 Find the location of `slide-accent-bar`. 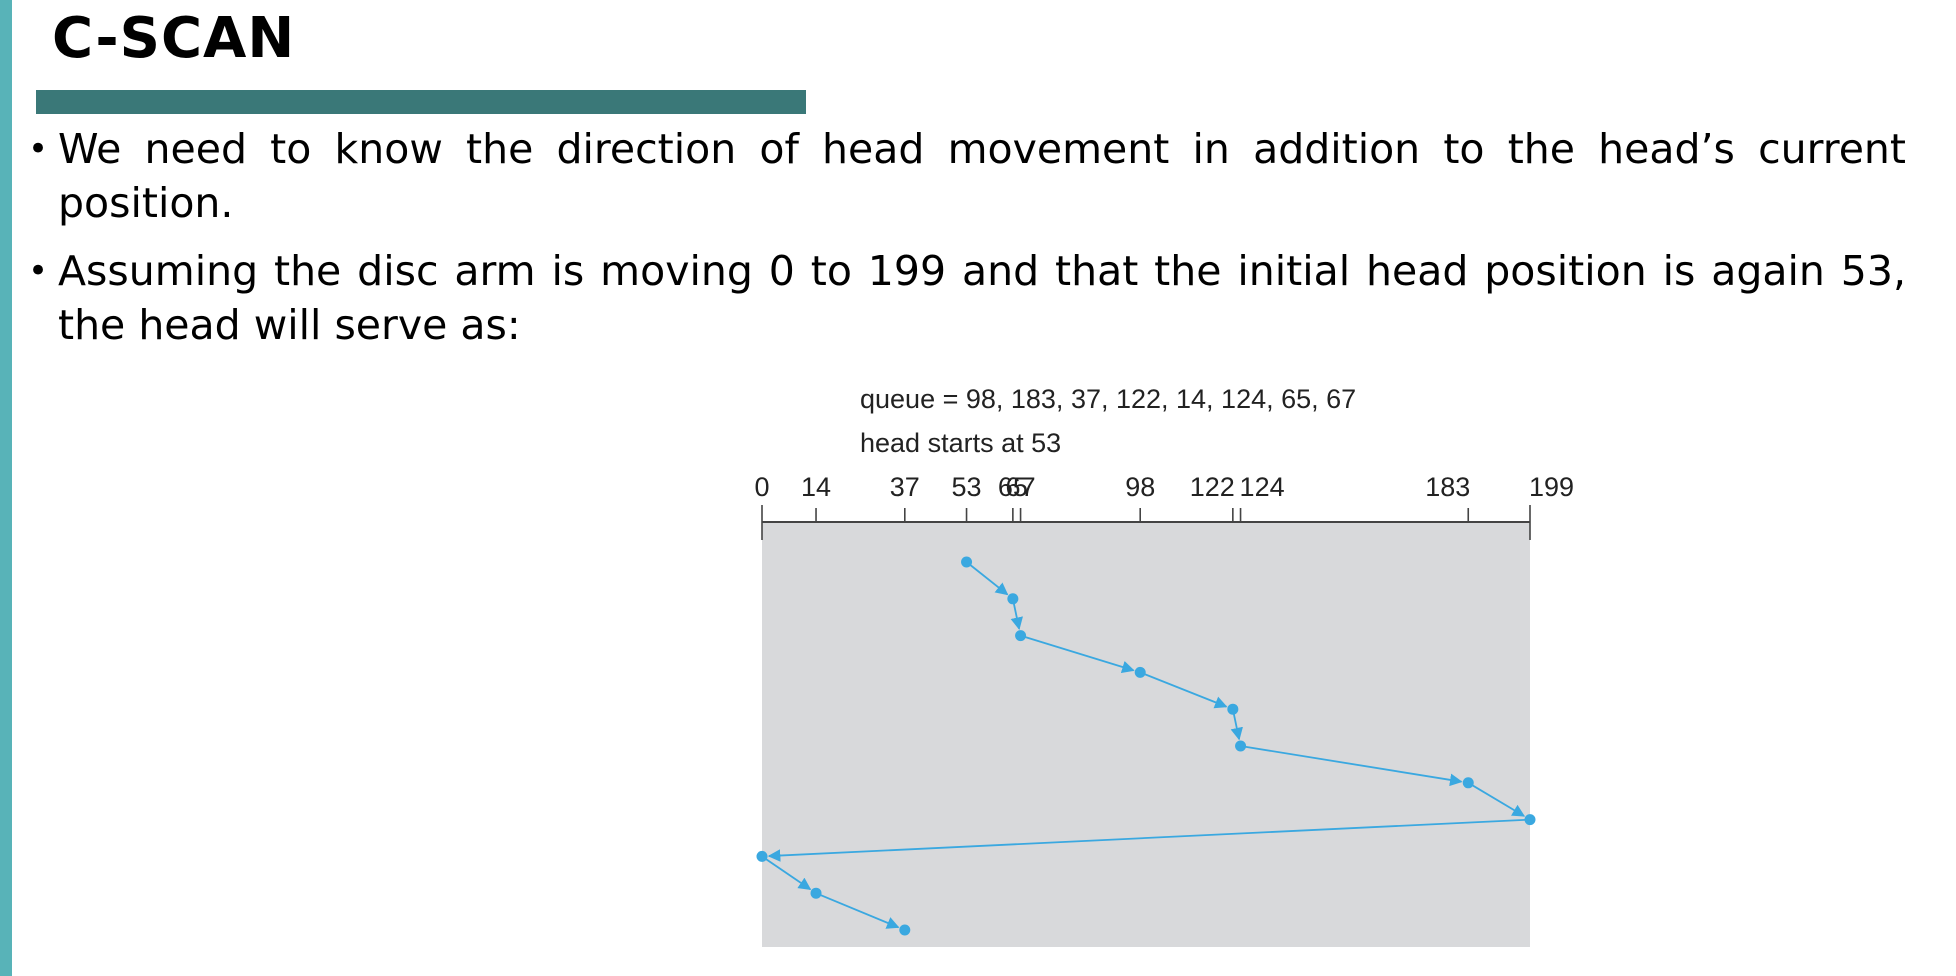

slide-accent-bar is located at coordinates (6, 488).